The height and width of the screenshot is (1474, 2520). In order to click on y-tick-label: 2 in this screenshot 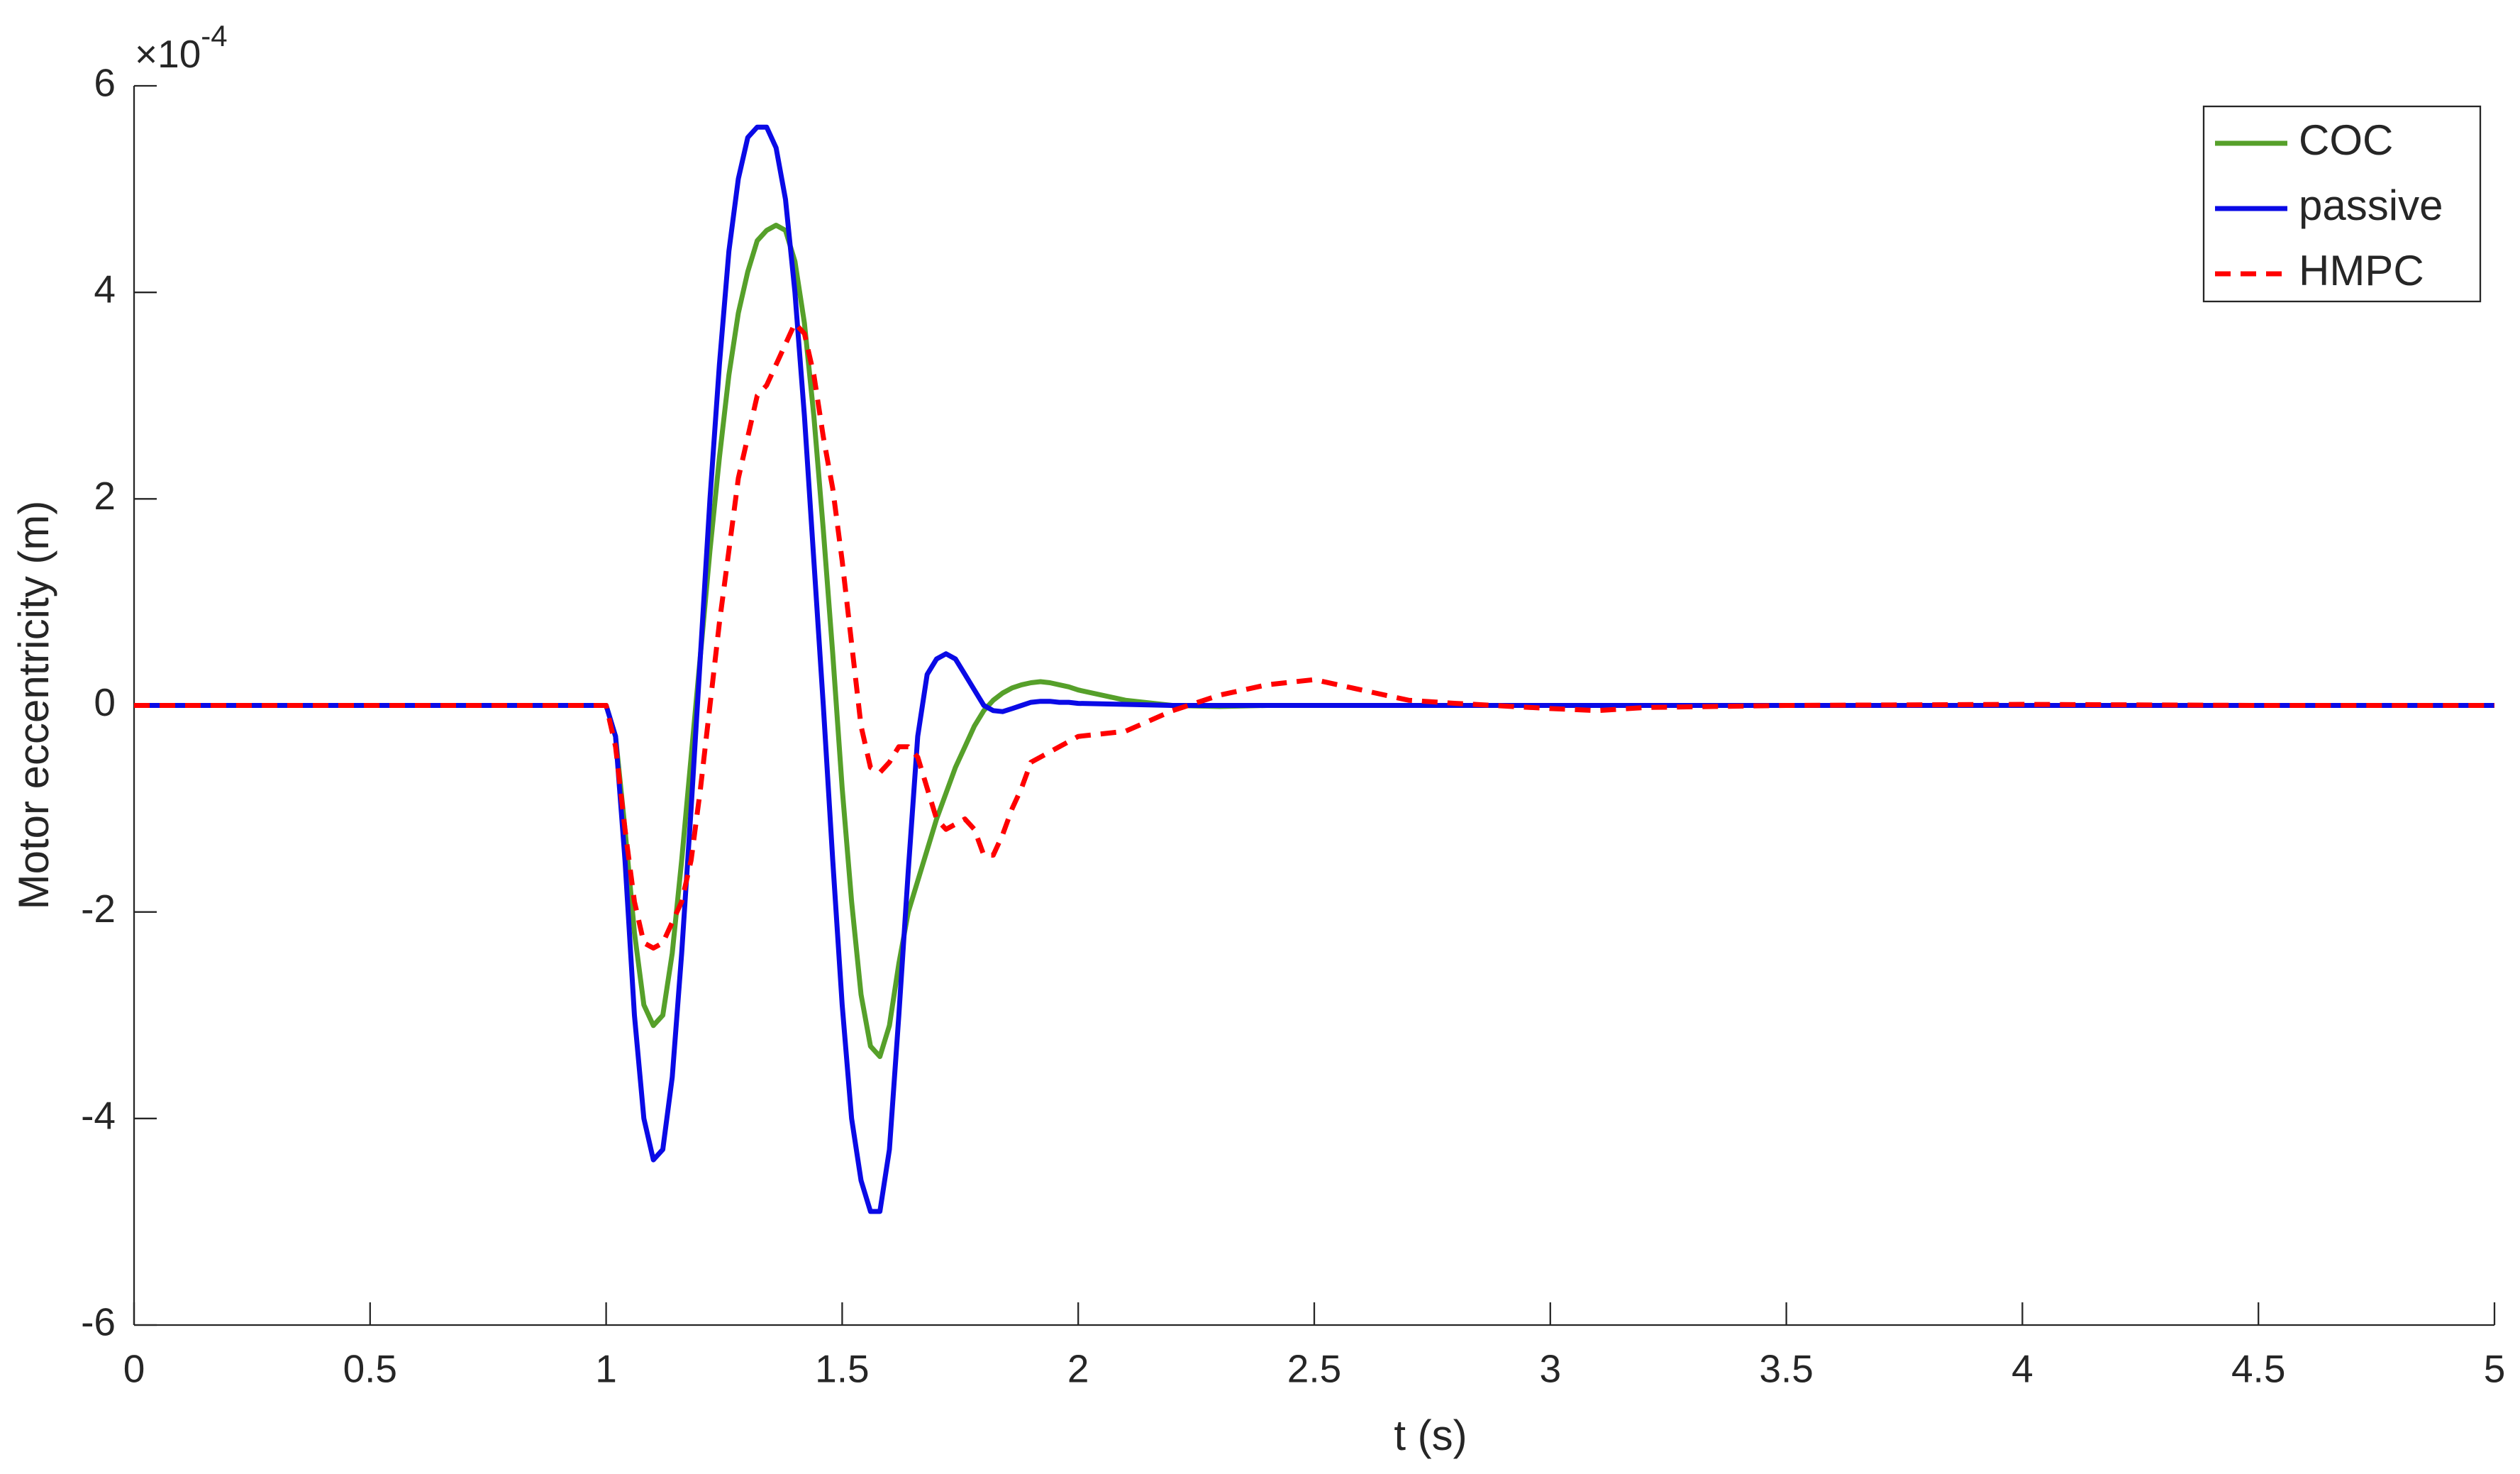, I will do `click(105, 496)`.